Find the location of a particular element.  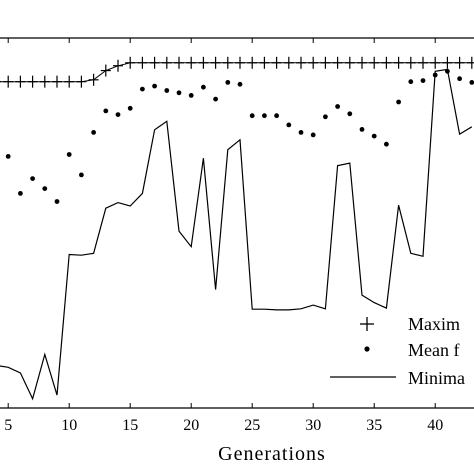

legend: Maxim Mean f Minima is located at coordinates (397, 351).